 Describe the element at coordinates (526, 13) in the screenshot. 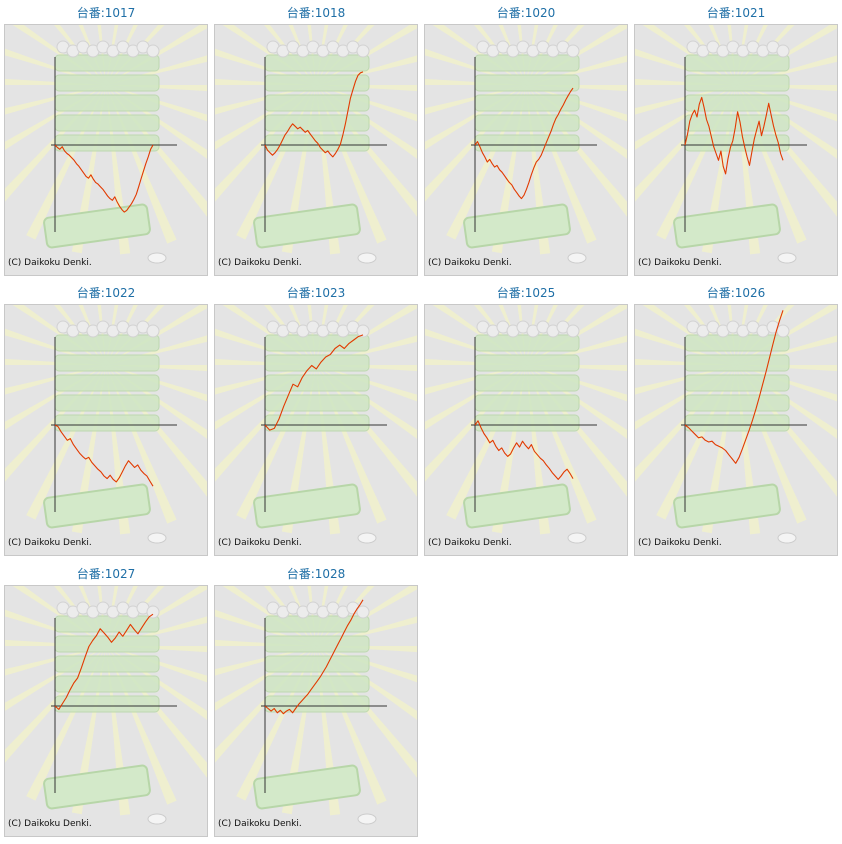

I see `machine-number-link: 台番:1020` at that location.